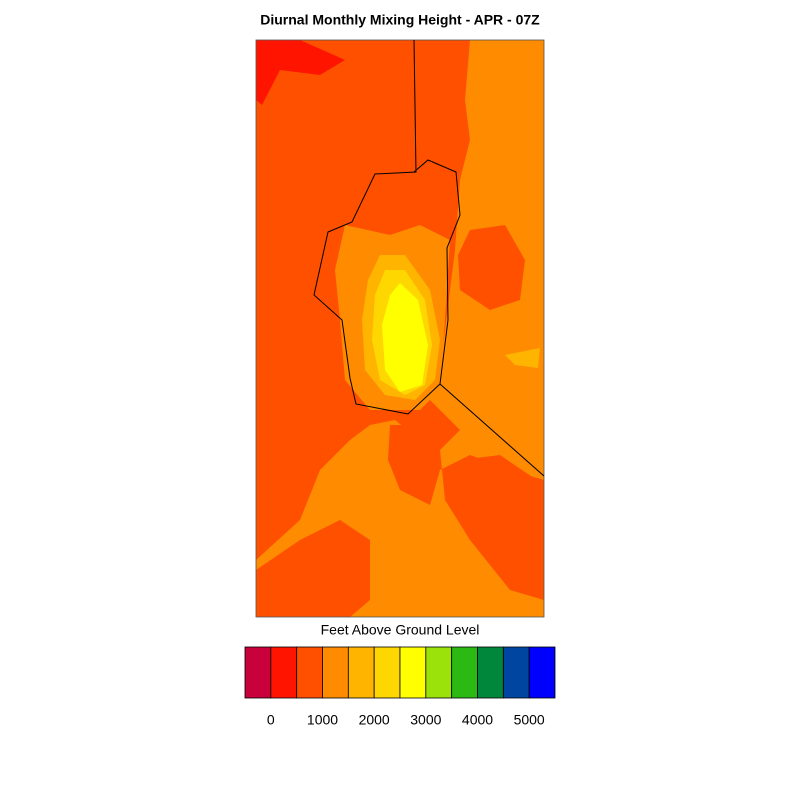 This screenshot has height=800, width=800. Describe the element at coordinates (400, 630) in the screenshot. I see `colorbar-label: Feet Above Ground Level` at that location.